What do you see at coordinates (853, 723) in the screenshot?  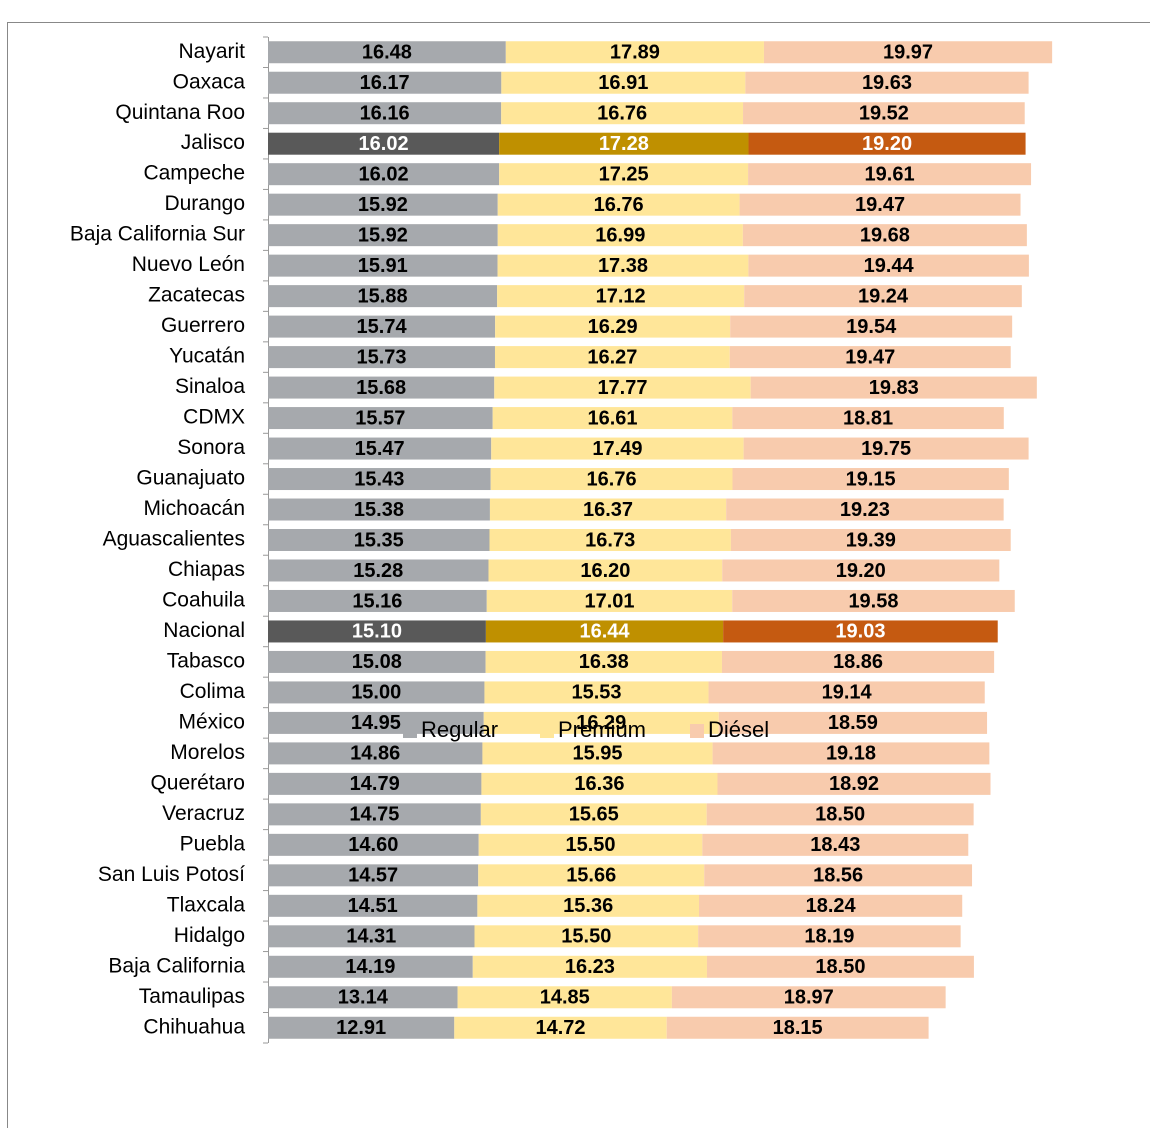 I see `value-label: 18.59` at bounding box center [853, 723].